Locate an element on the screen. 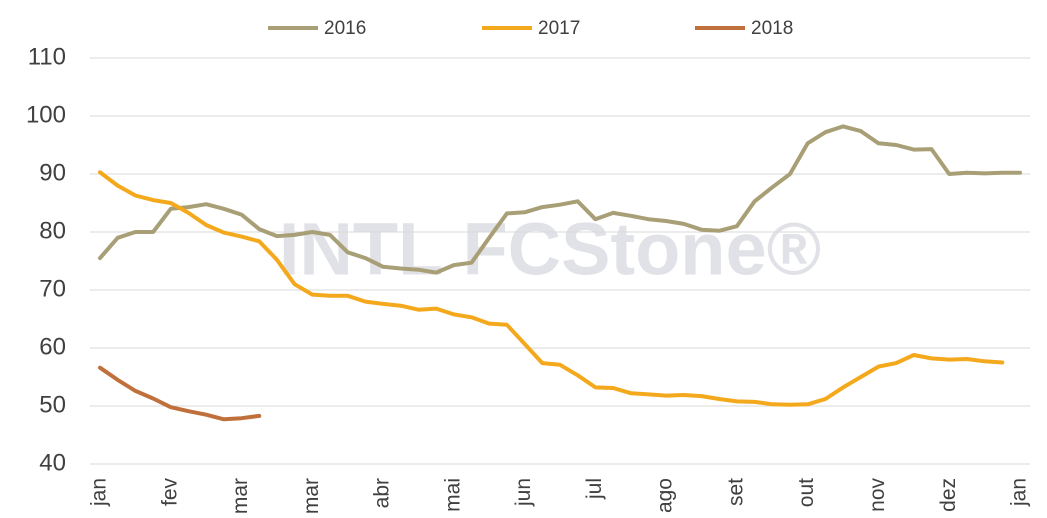  y-tick-label: 80 is located at coordinates (52, 230).